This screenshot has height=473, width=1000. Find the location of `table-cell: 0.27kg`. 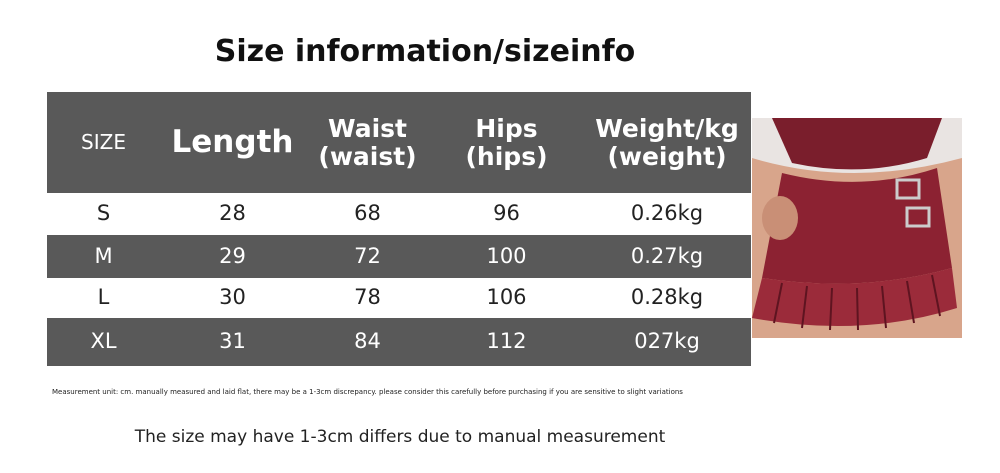

table-cell: 0.27kg is located at coordinates (667, 256).